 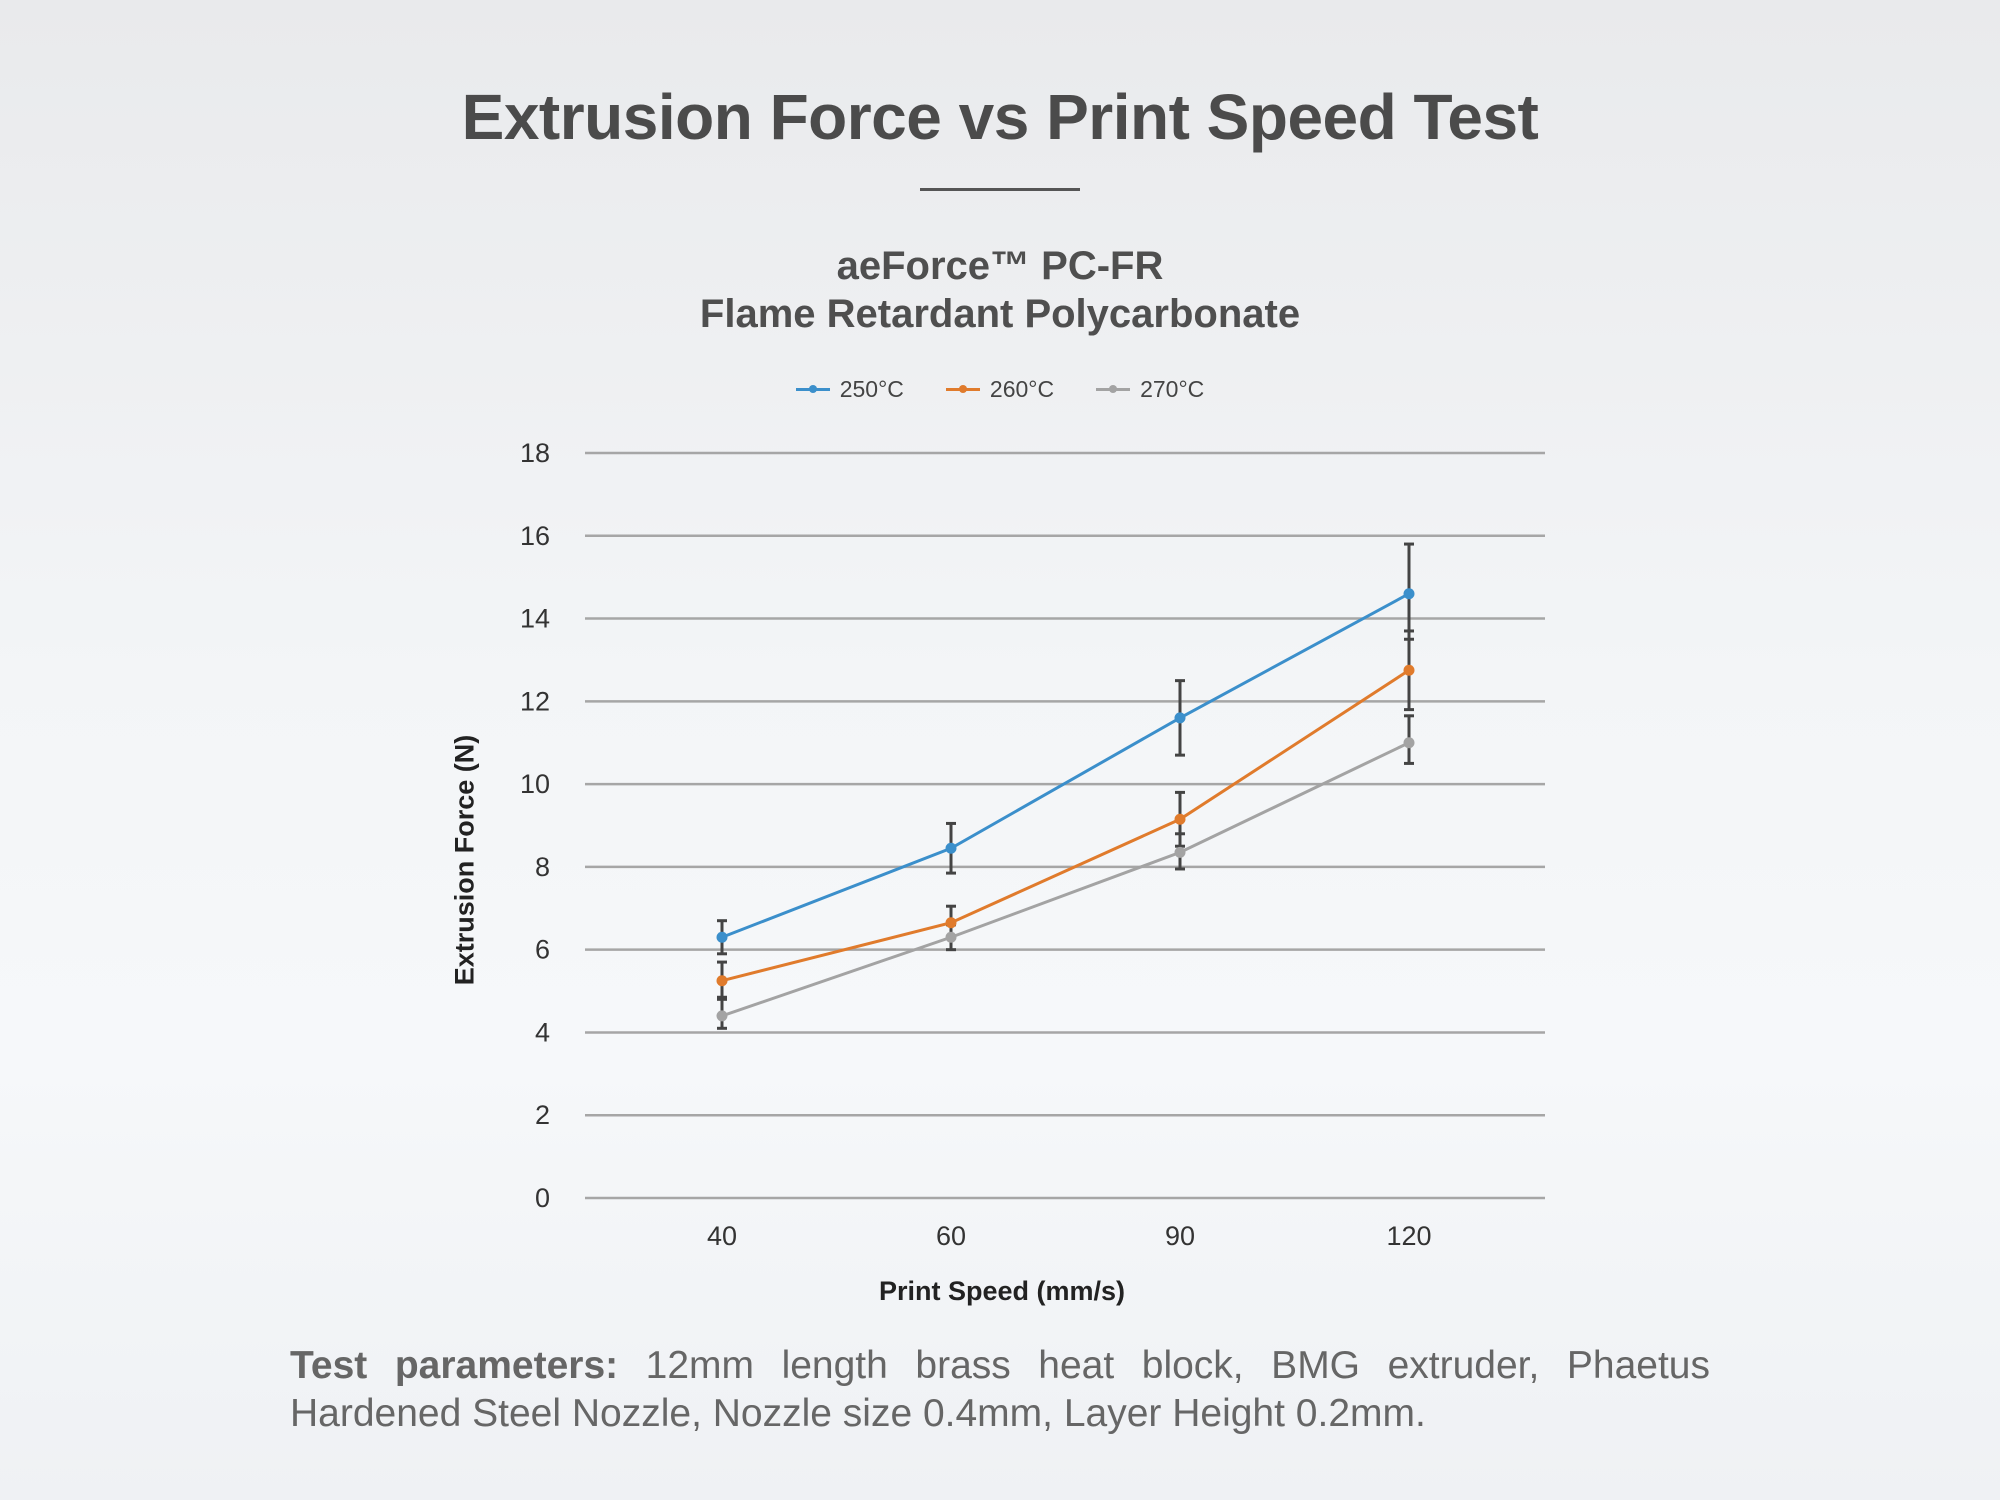 I want to click on x-tick-label: 40, so click(x=722, y=1236).